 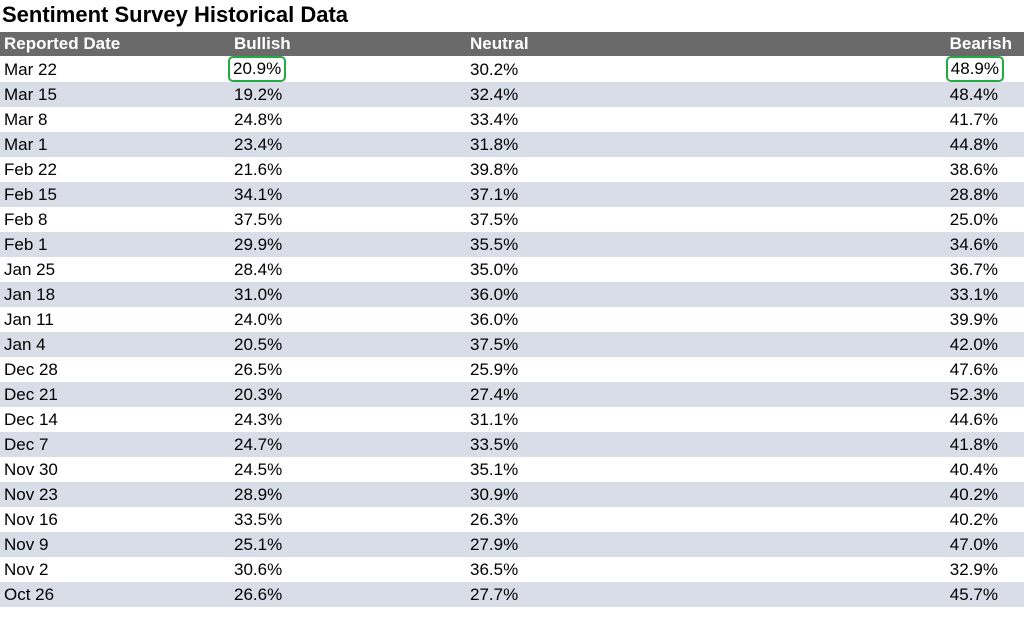 What do you see at coordinates (258, 569) in the screenshot?
I see `cell-bullish: 30.6%` at bounding box center [258, 569].